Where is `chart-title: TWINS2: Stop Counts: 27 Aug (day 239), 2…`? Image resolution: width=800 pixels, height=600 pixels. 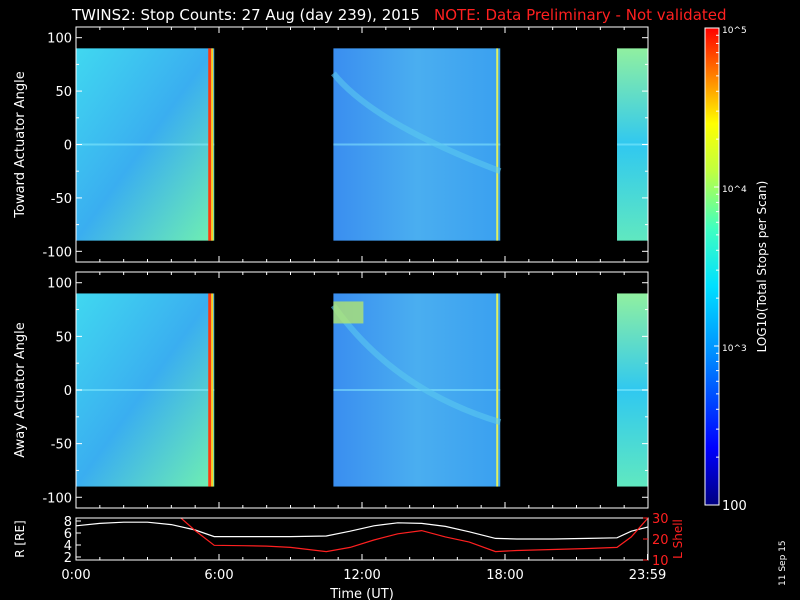
chart-title: TWINS2: Stop Counts: 27 Aug (day 239), 2… is located at coordinates (246, 15).